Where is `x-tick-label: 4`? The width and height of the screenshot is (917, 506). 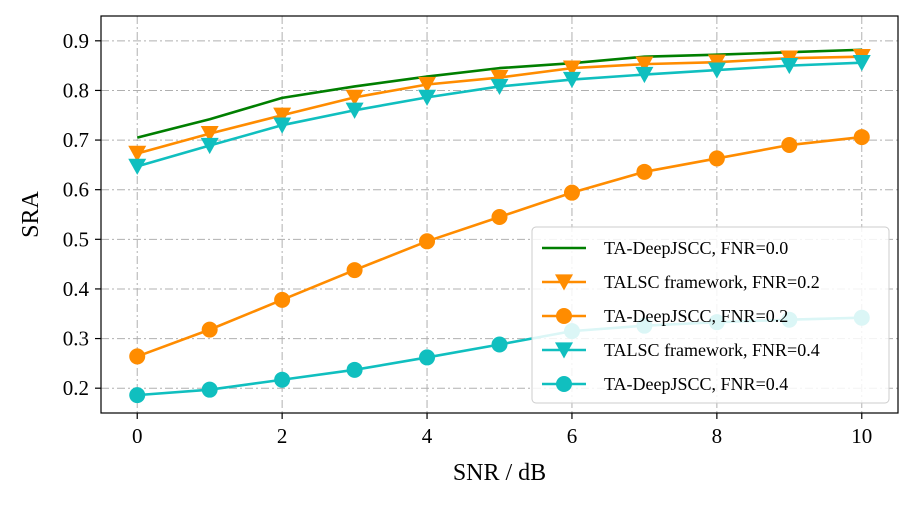 x-tick-label: 4 is located at coordinates (427, 436).